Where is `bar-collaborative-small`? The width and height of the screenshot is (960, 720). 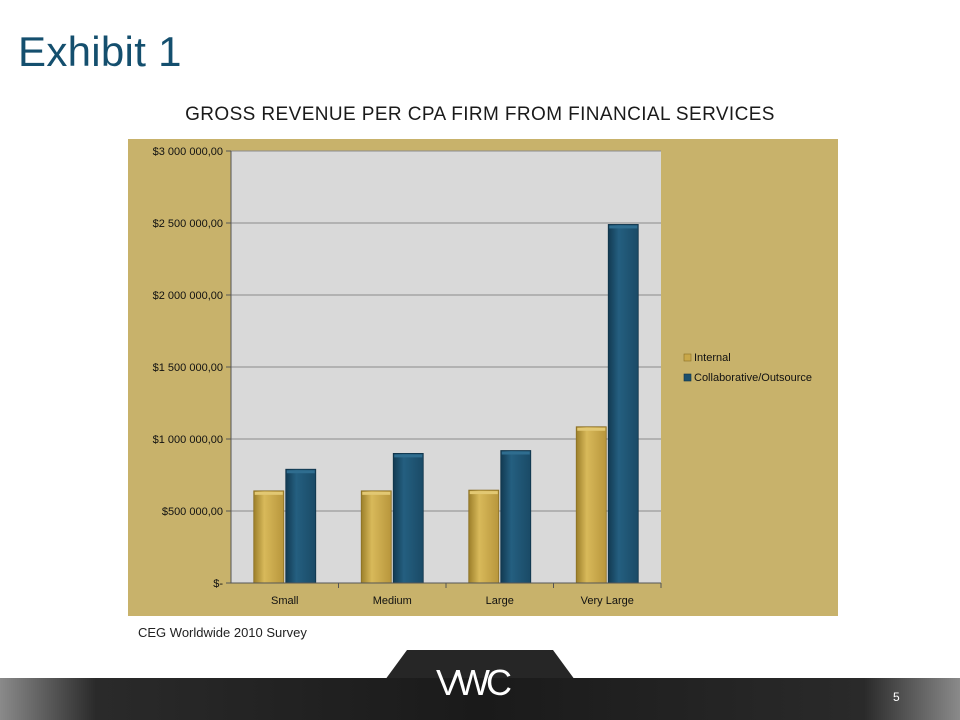 bar-collaborative-small is located at coordinates (301, 526).